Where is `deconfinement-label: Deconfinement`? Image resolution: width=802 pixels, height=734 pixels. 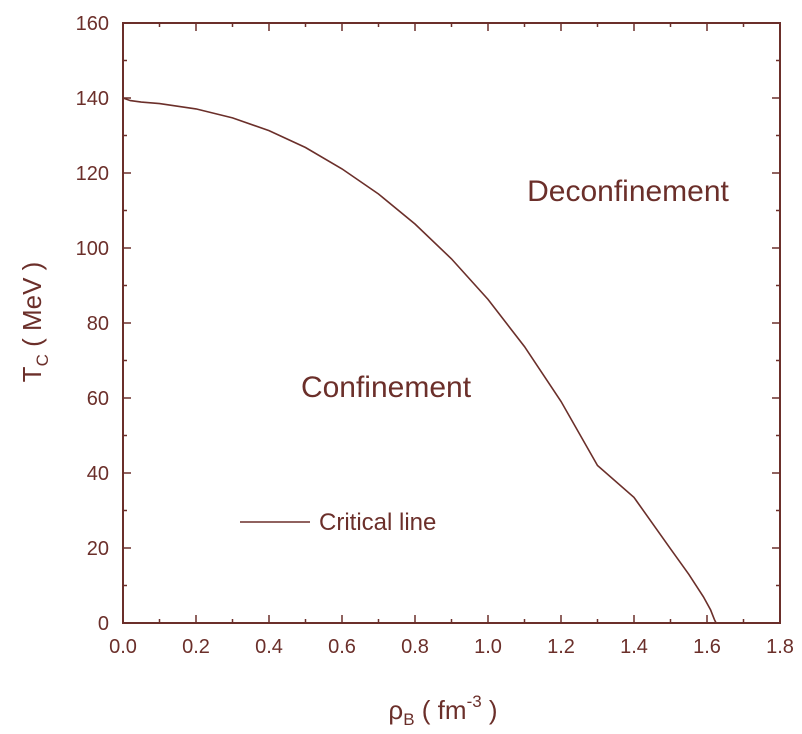
deconfinement-label: Deconfinement is located at coordinates (628, 191).